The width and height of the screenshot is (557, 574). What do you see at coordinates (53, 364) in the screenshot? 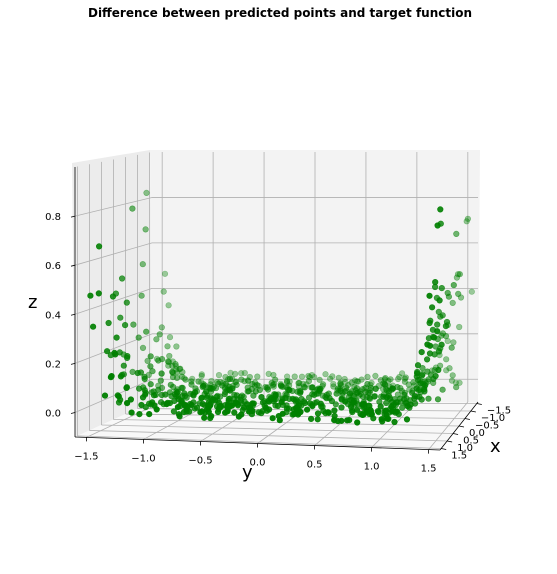
I see `z-tick-label: 0.2` at bounding box center [53, 364].